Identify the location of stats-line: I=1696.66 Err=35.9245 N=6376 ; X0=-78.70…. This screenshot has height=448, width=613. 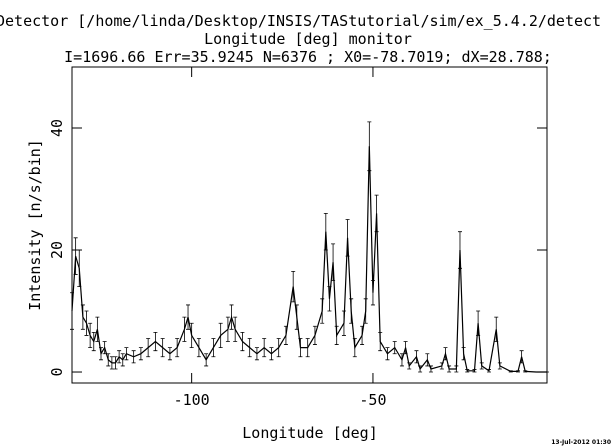
(308, 57).